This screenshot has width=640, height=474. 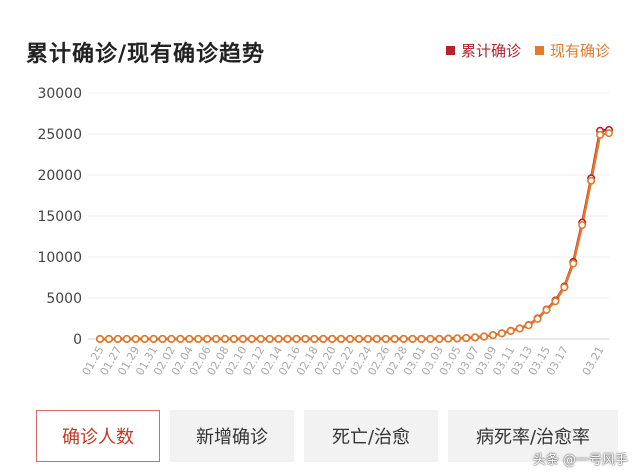 What do you see at coordinates (539, 50) in the screenshot?
I see `legend-swatch-current` at bounding box center [539, 50].